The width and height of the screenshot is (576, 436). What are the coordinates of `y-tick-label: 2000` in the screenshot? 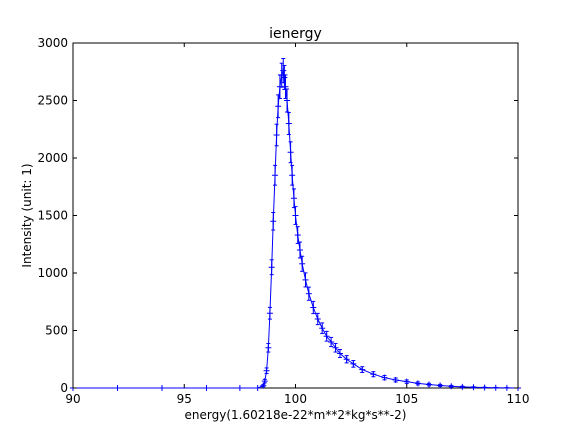 It's located at (52, 158).